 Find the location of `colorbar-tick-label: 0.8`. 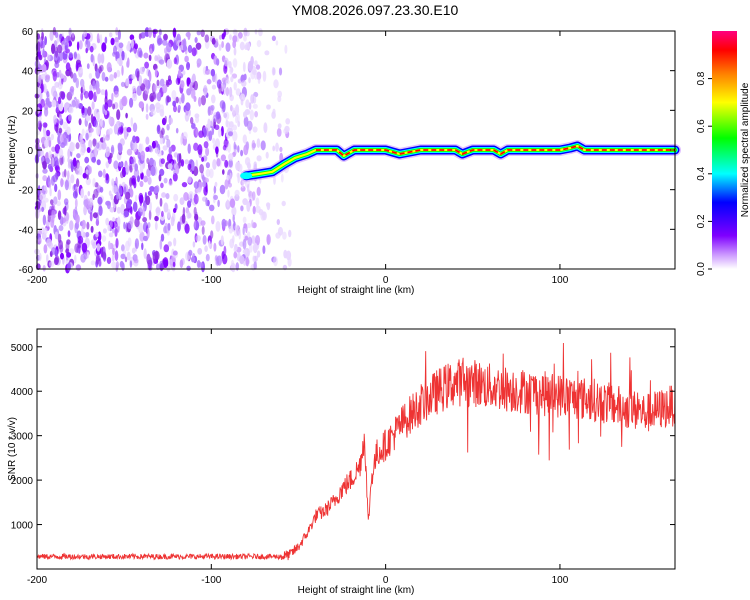

colorbar-tick-label: 0.8 is located at coordinates (701, 78).